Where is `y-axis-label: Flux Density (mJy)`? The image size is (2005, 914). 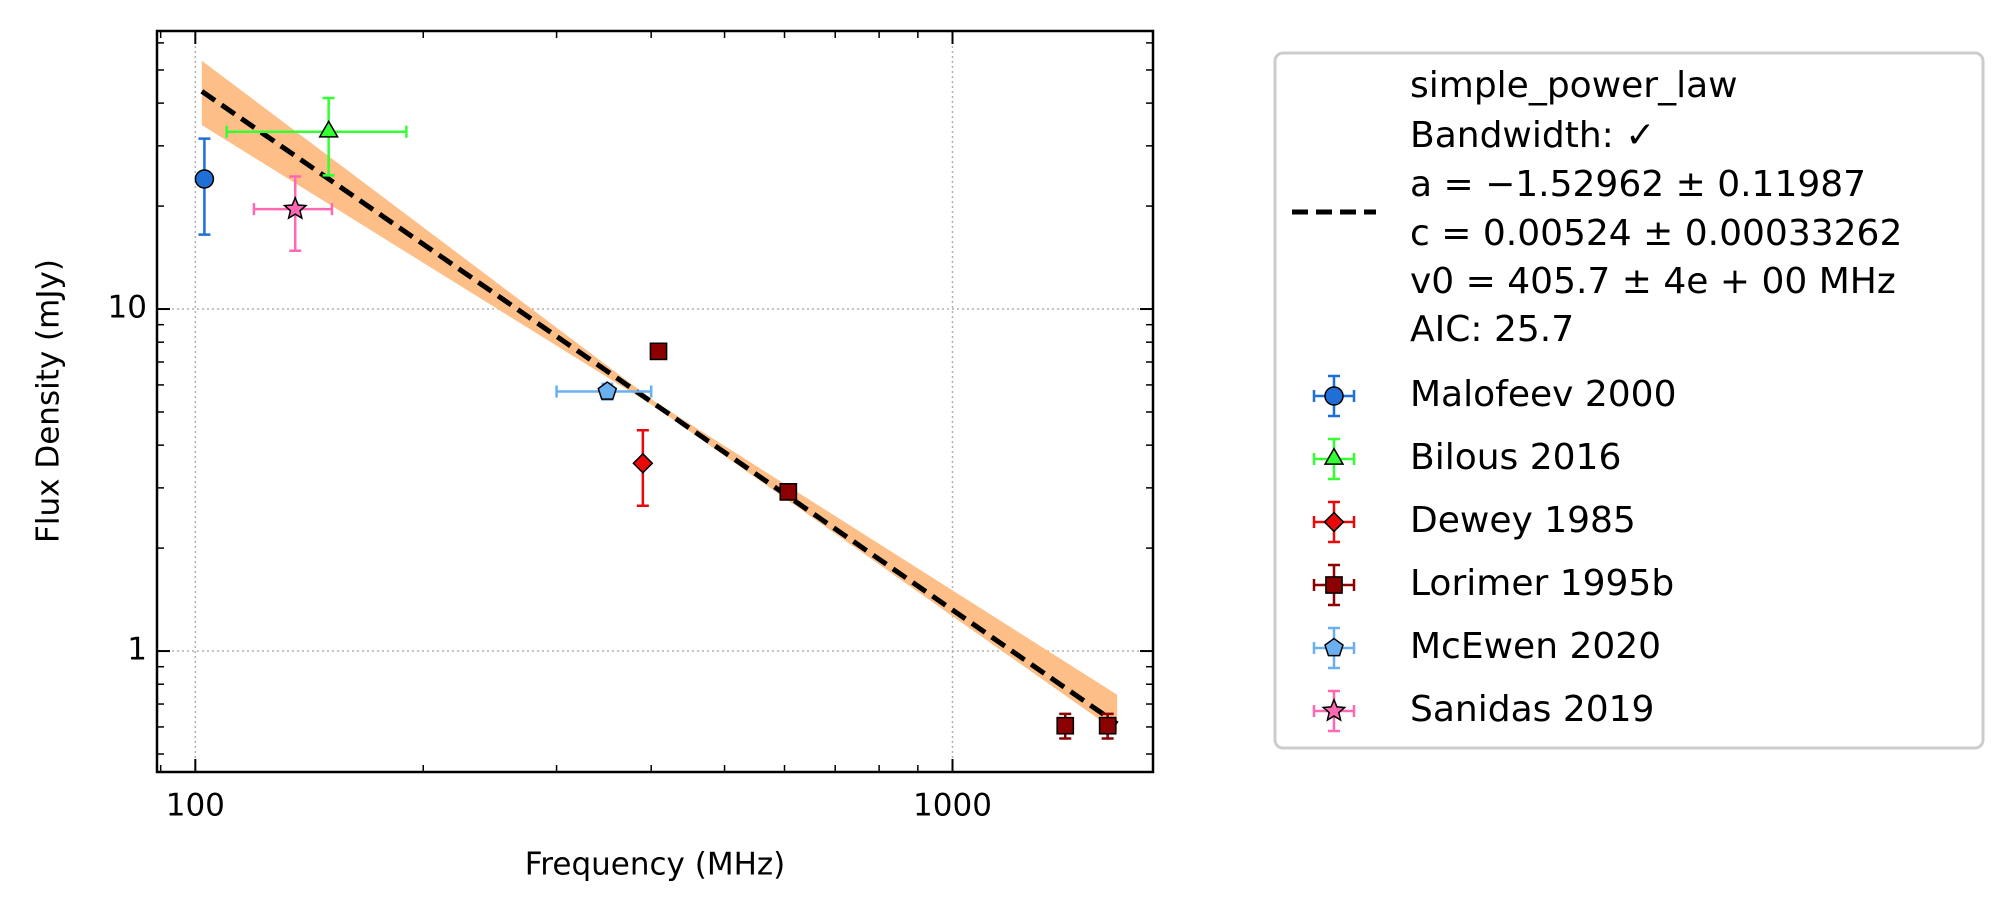 y-axis-label: Flux Density (mJy) is located at coordinates (49, 401).